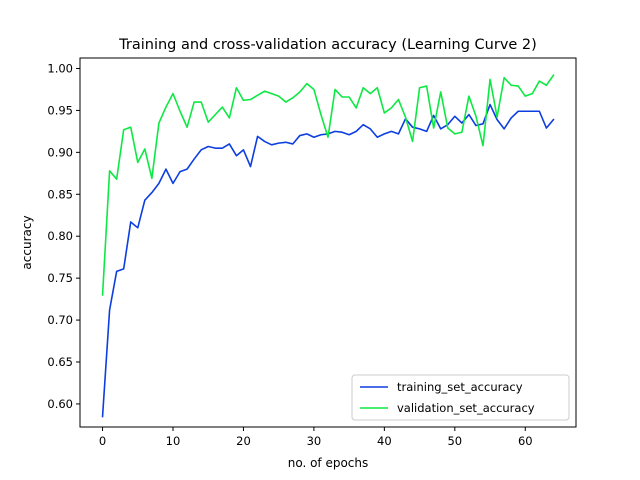  I want to click on y-axis-label: accuracy, so click(27, 242).